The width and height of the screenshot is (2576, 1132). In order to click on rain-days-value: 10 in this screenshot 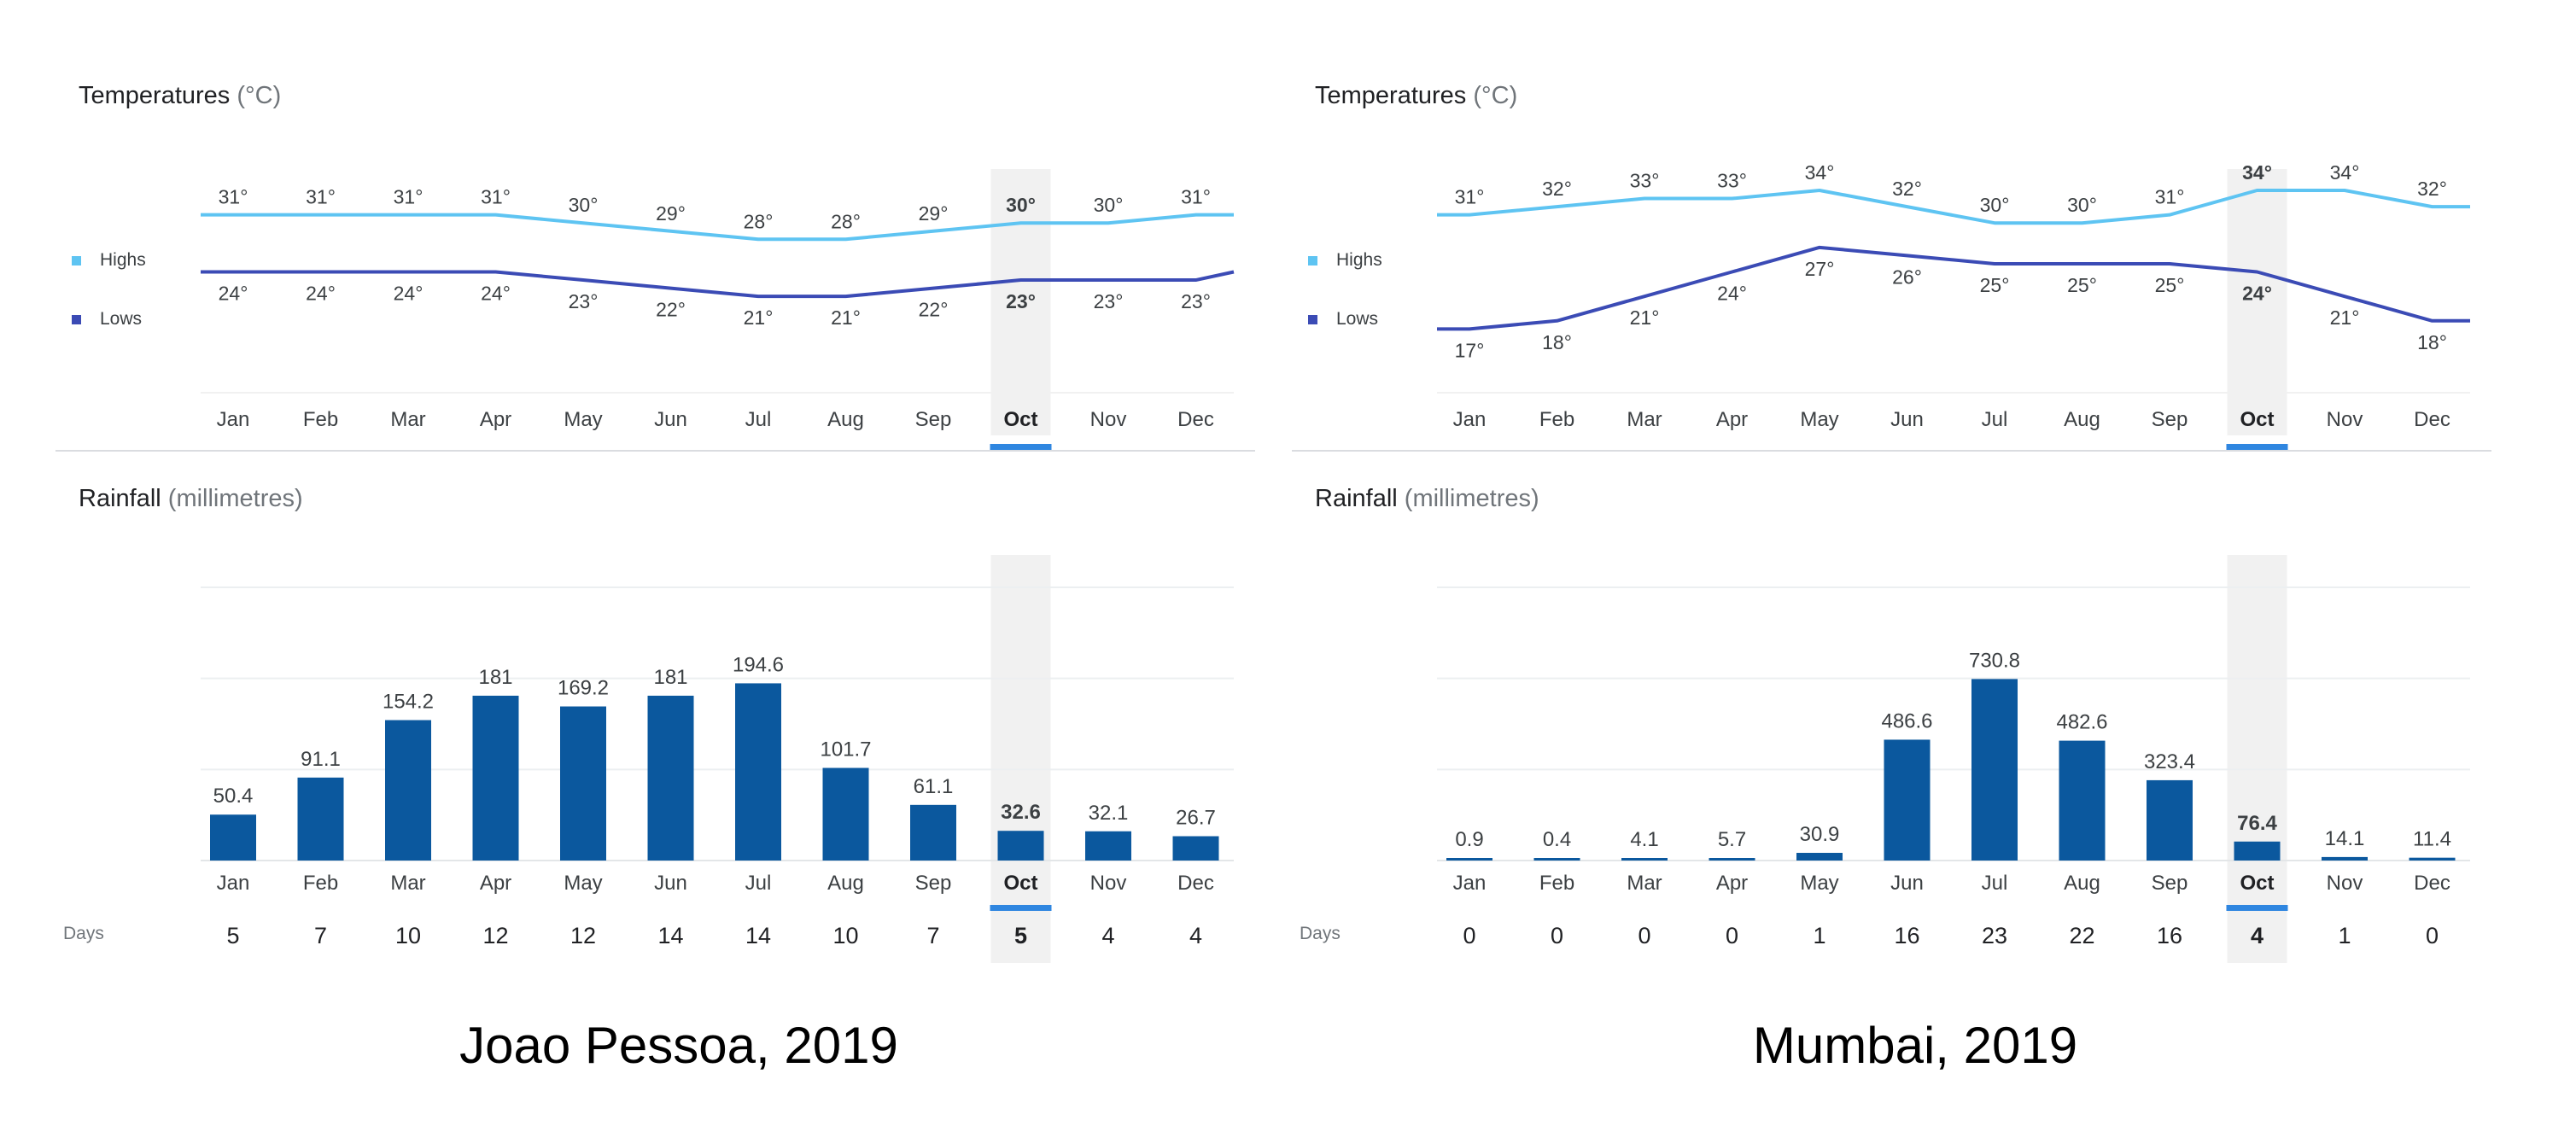, I will do `click(845, 936)`.